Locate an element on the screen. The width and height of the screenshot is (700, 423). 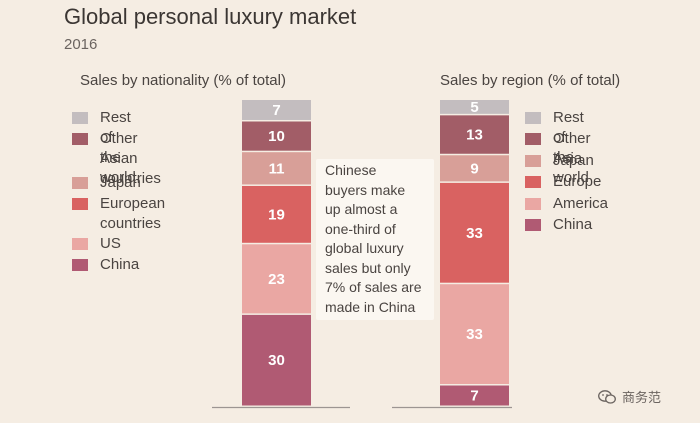
data-label-america: 33 is located at coordinates (474, 334).